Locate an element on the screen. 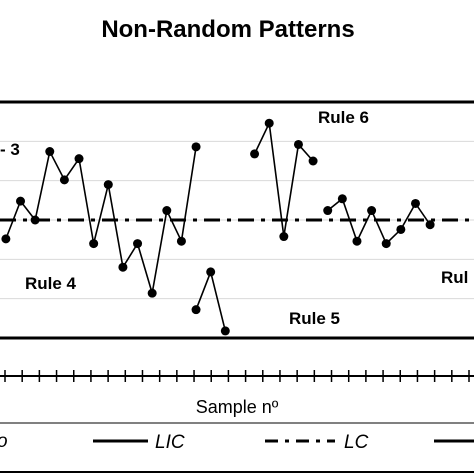 This screenshot has width=474, height=474. annotation-rule-5: Rule 5 is located at coordinates (314, 318).